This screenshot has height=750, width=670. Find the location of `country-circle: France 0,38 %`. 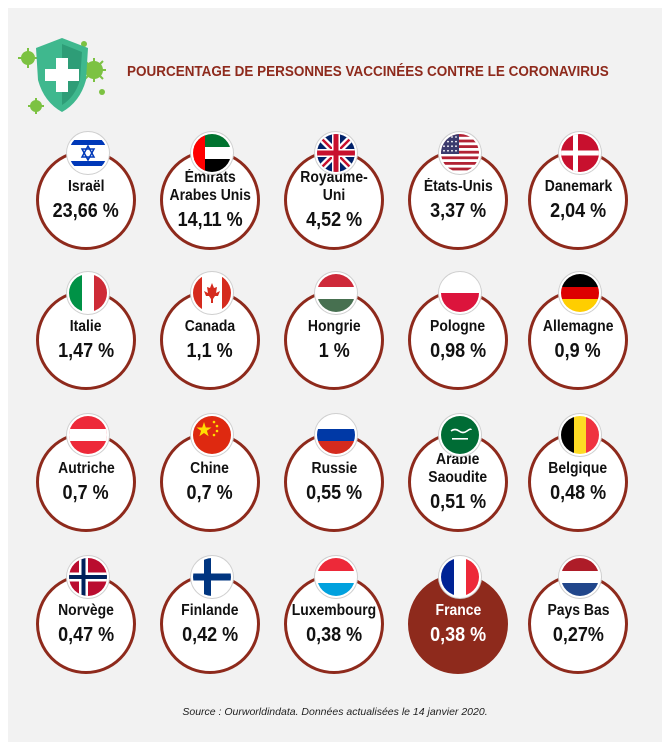

country-circle: France 0,38 % is located at coordinates (458, 624).